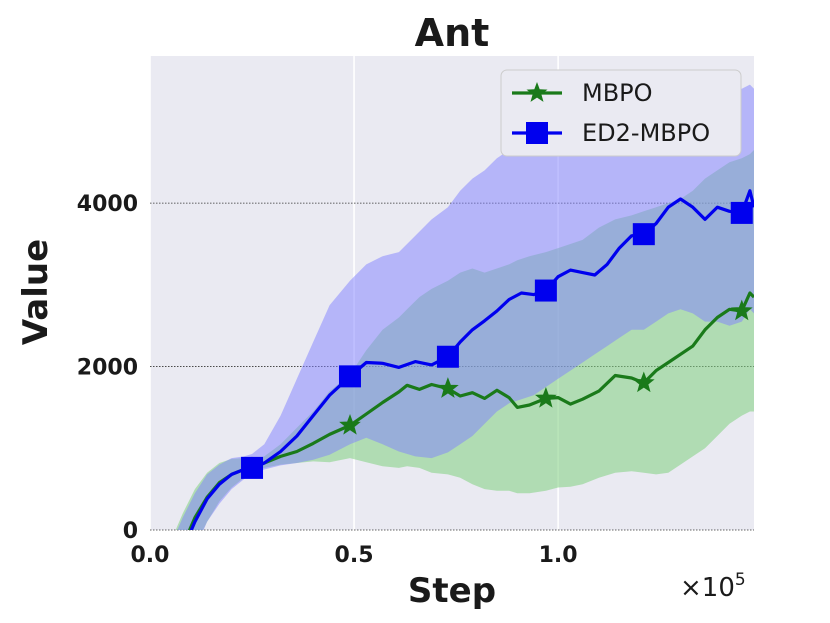 The height and width of the screenshot is (623, 830). What do you see at coordinates (537, 133) in the screenshot?
I see `legend-marker-square` at bounding box center [537, 133].